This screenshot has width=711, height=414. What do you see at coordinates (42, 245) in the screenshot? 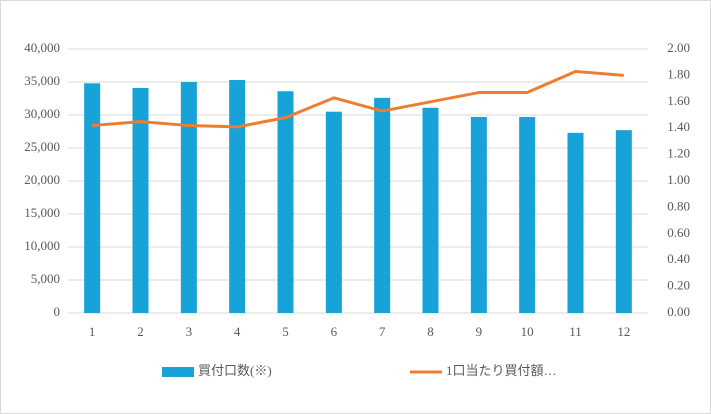
I see `y-tick-label: 10,000` at bounding box center [42, 245].